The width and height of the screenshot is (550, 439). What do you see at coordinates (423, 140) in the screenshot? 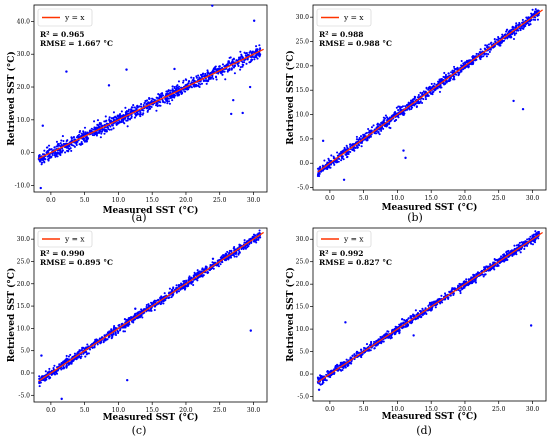
I see `panel-b-outliers` at bounding box center [423, 140].